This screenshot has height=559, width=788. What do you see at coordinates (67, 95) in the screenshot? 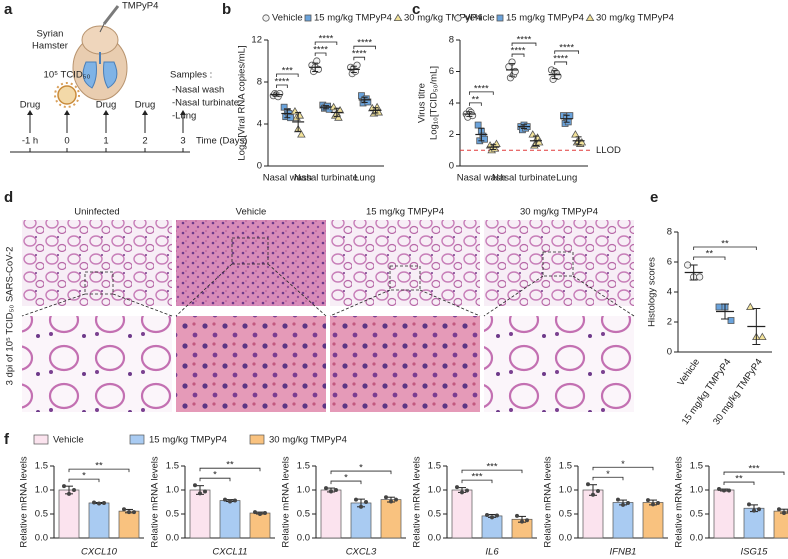
I see `virus-icon` at bounding box center [67, 95].